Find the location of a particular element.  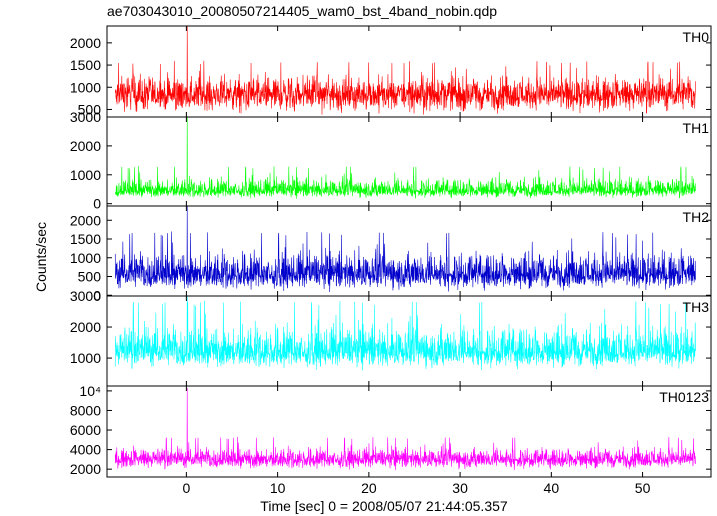

y-tick-label: 8000 is located at coordinates (85, 410).